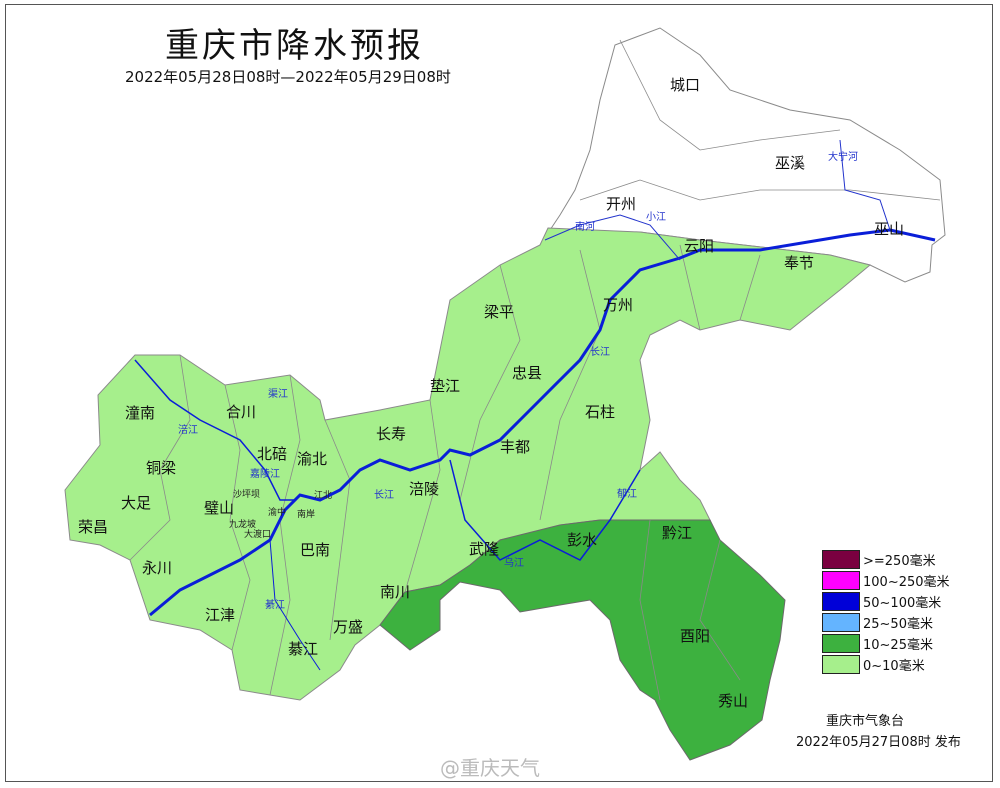 Image resolution: width=1000 pixels, height=788 pixels. I want to click on small-district-labels: 沙坪坝 江北 渝中 南岸 九龙坡 大渡口, so click(280, 514).